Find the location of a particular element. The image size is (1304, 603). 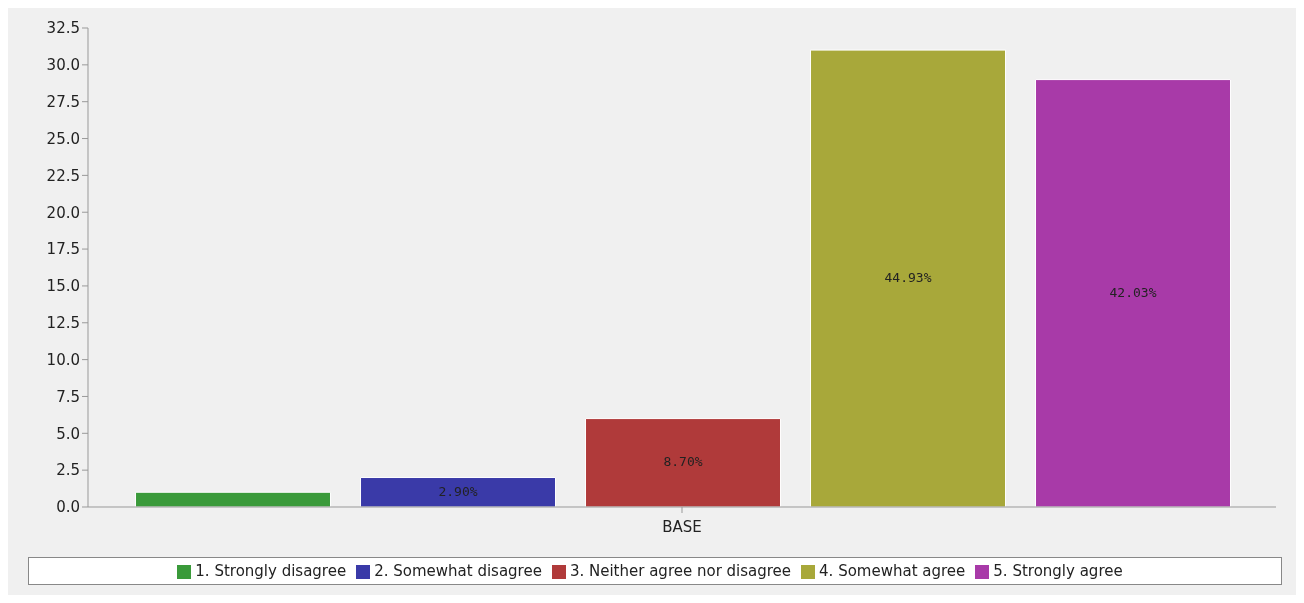

annotation: 42.03% is located at coordinates (1133, 292).